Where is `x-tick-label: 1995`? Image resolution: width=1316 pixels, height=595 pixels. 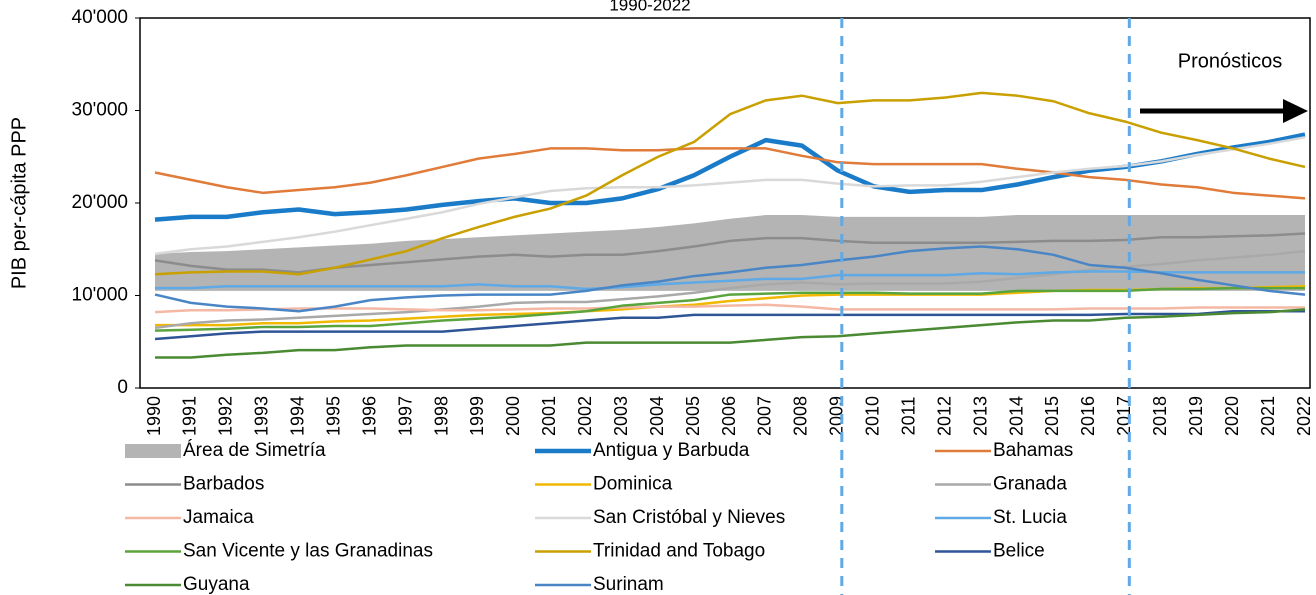 x-tick-label: 1995 is located at coordinates (333, 416).